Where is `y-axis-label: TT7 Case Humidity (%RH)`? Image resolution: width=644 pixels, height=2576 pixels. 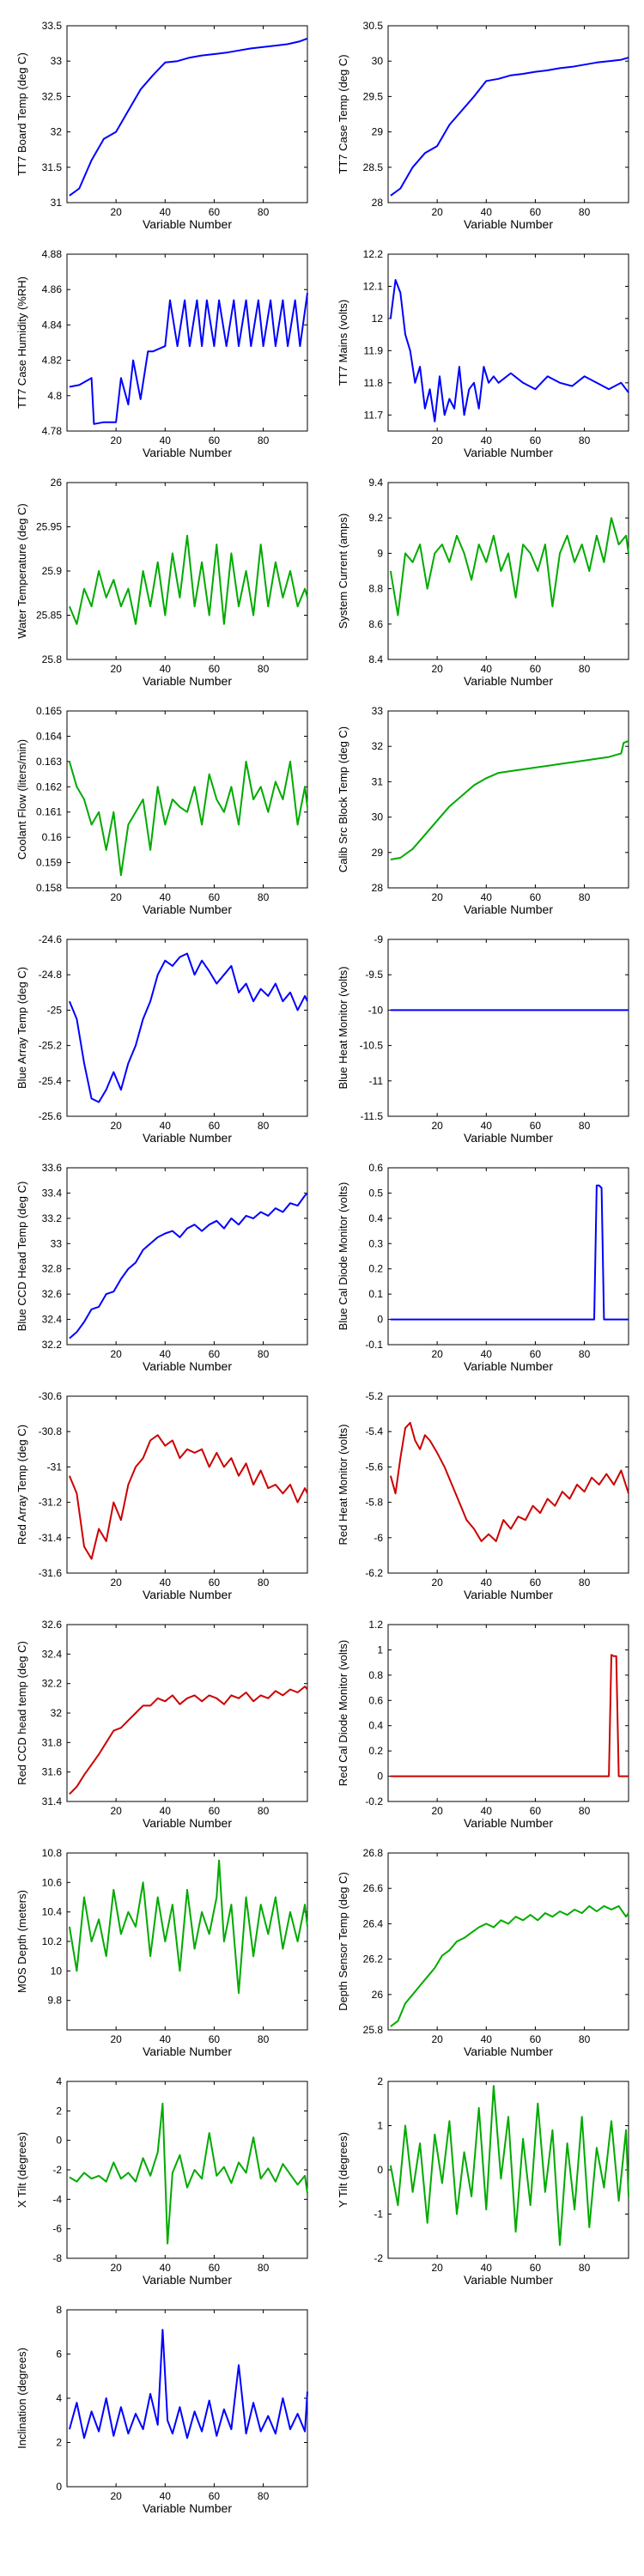
y-axis-label: TT7 Case Humidity (%RH) is located at coordinates (21, 343).